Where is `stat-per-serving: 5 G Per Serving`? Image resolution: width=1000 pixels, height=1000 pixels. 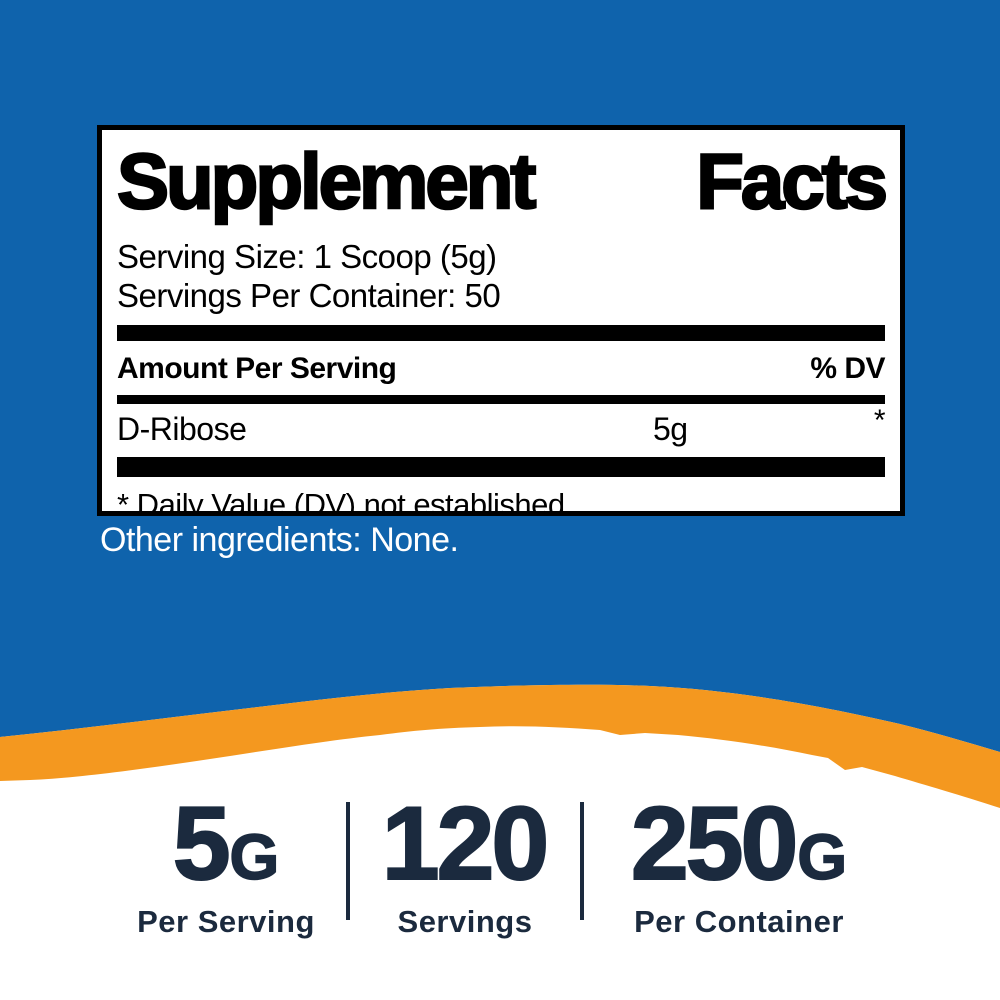
stat-per-serving: 5 G Per Serving is located at coordinates (226, 863).